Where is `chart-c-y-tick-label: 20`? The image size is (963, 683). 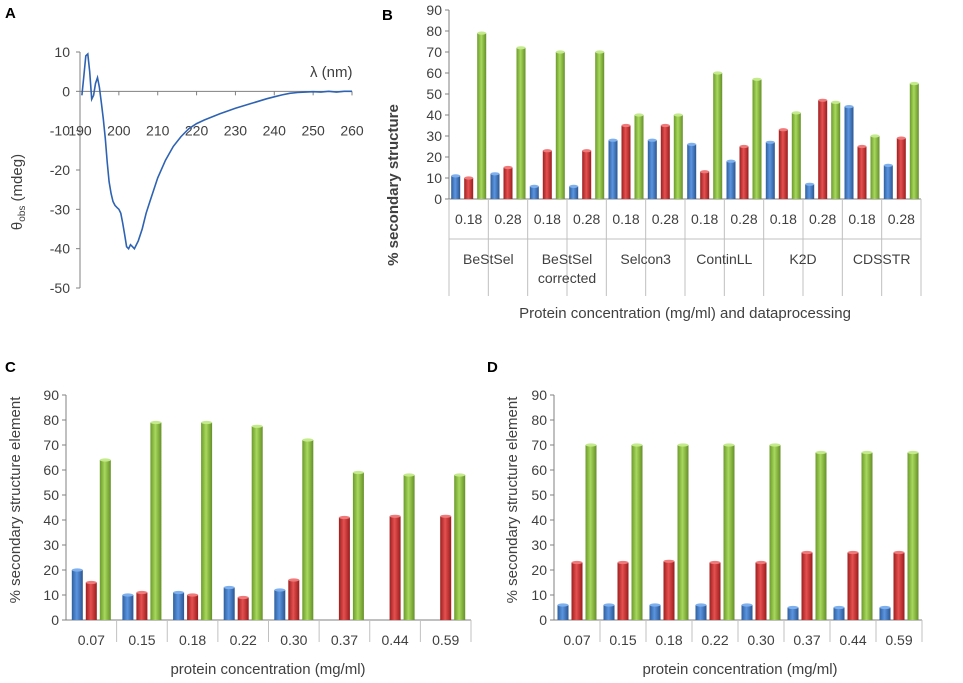 chart-c-y-tick-label: 20 is located at coordinates (51, 570).